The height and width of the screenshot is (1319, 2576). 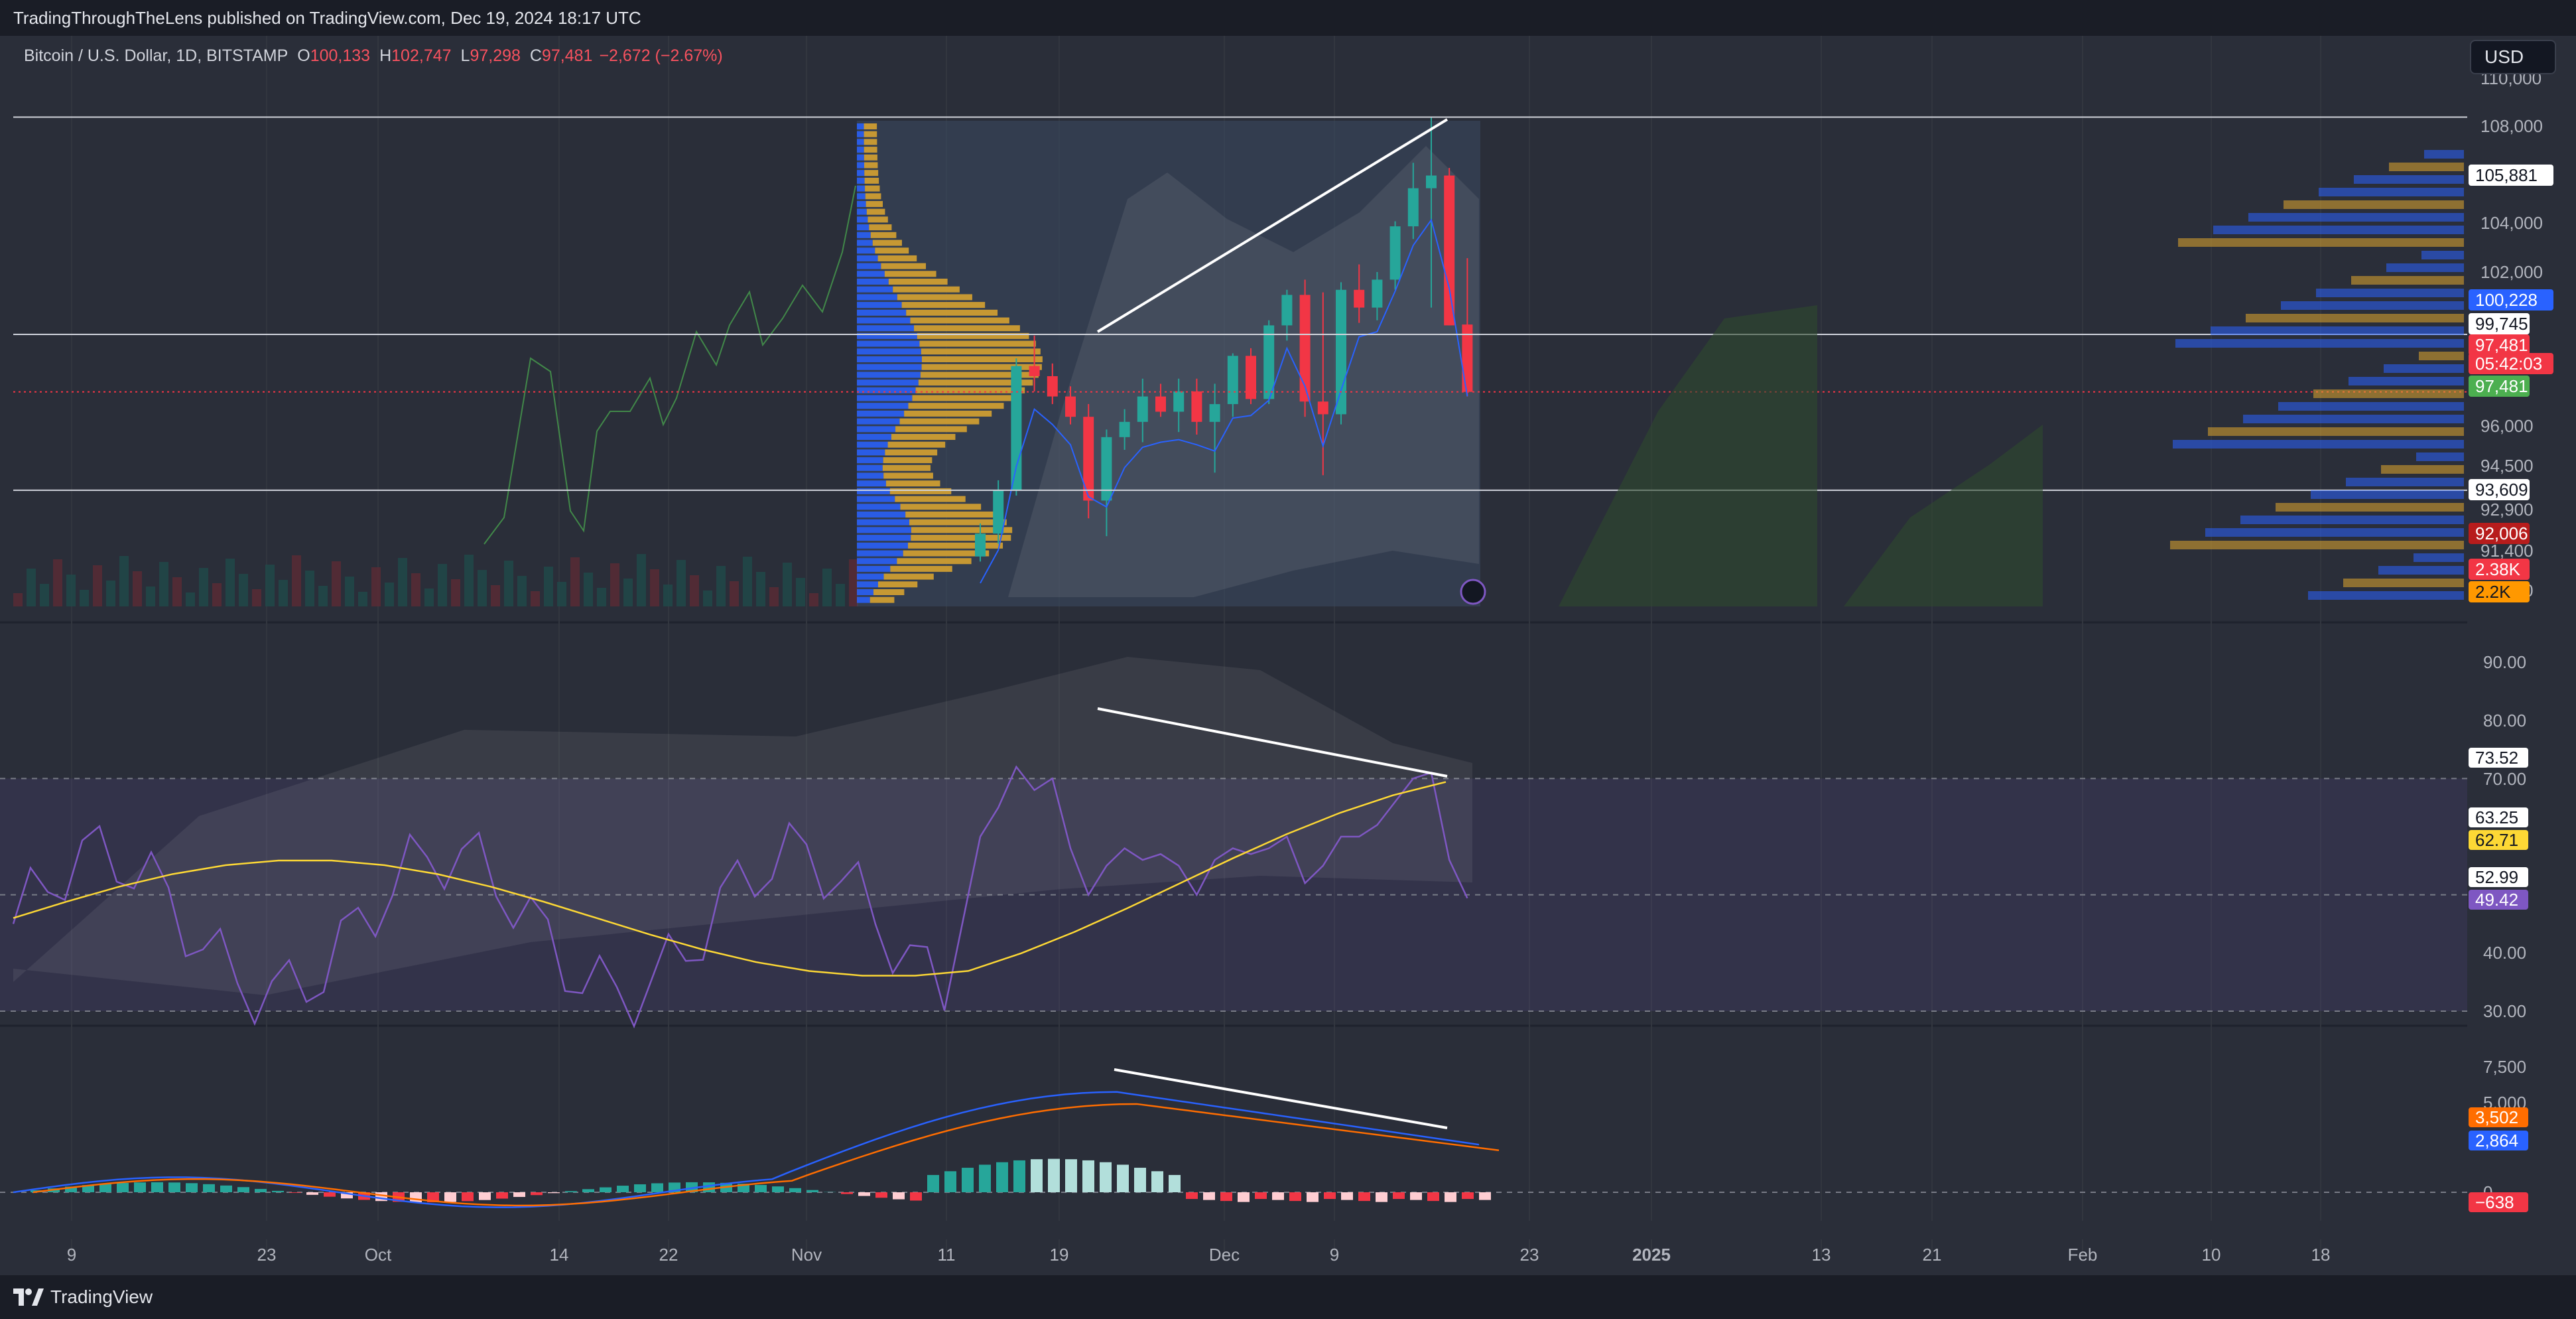 I want to click on time-axis-label: 19, so click(x=1060, y=1255).